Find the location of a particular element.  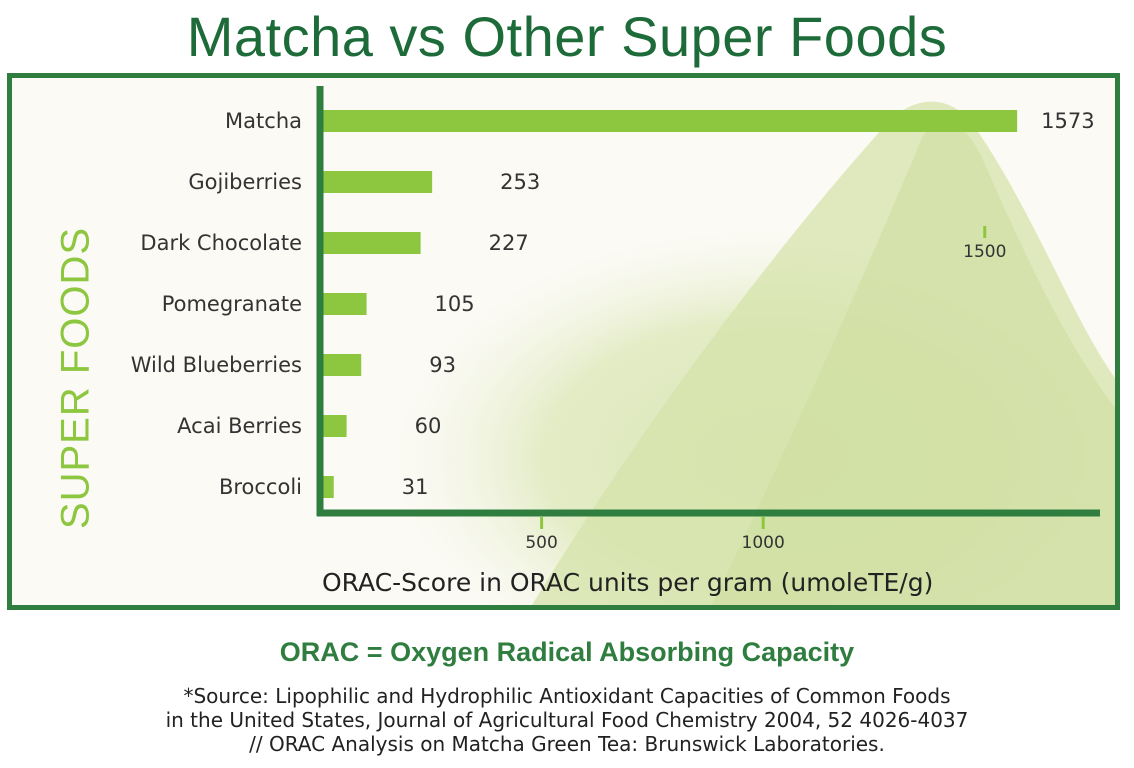

x-tick-label: 1500 is located at coordinates (985, 252).